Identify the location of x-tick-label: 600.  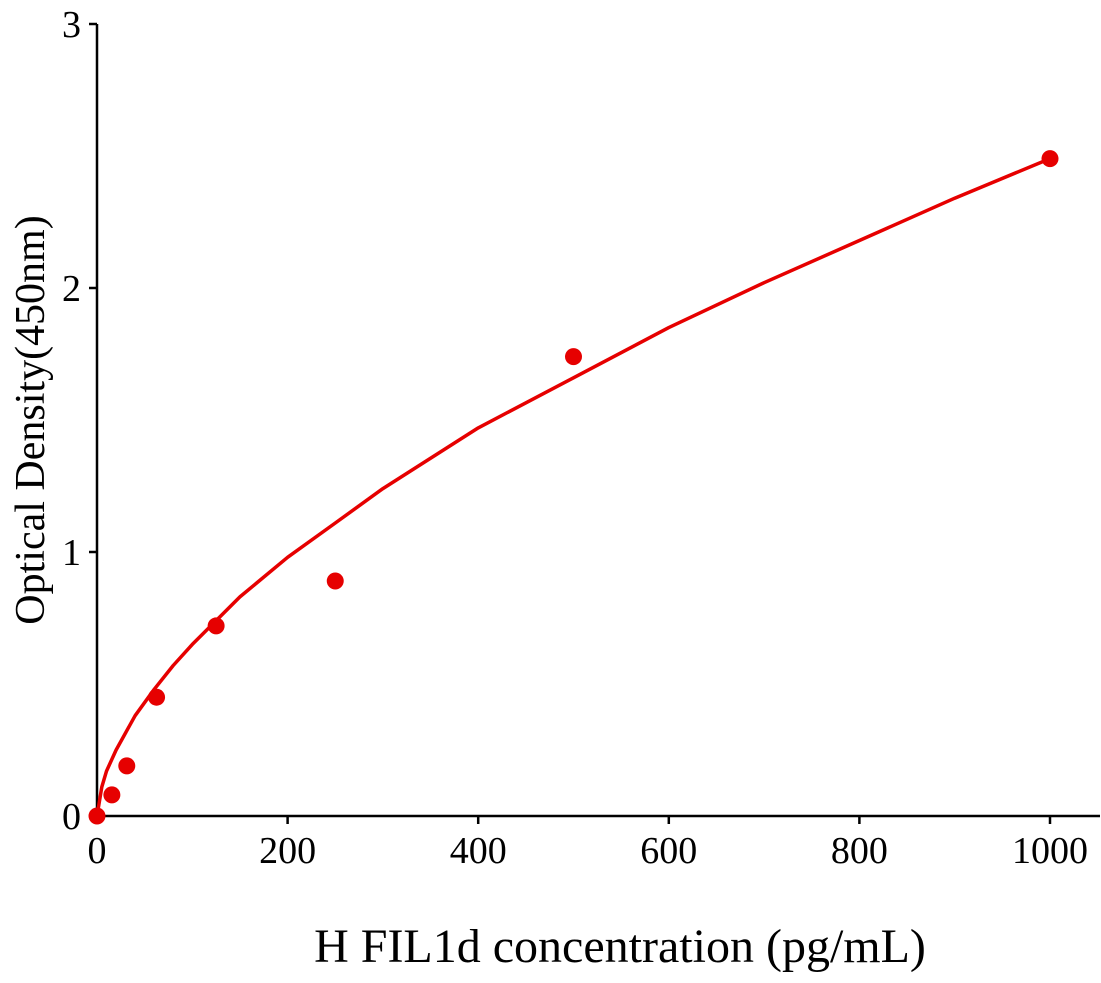
(668, 851).